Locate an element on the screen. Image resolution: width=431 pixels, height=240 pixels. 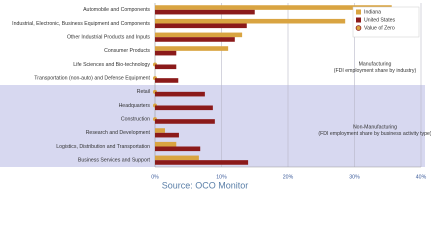
y-tick-label: Construction is located at coordinates (135, 120).